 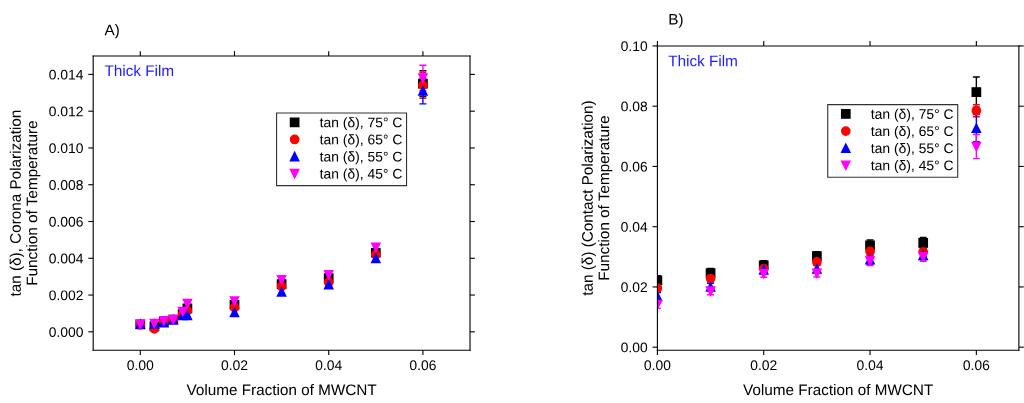 I want to click on y-tick-label: 0.02, so click(x=634, y=287).